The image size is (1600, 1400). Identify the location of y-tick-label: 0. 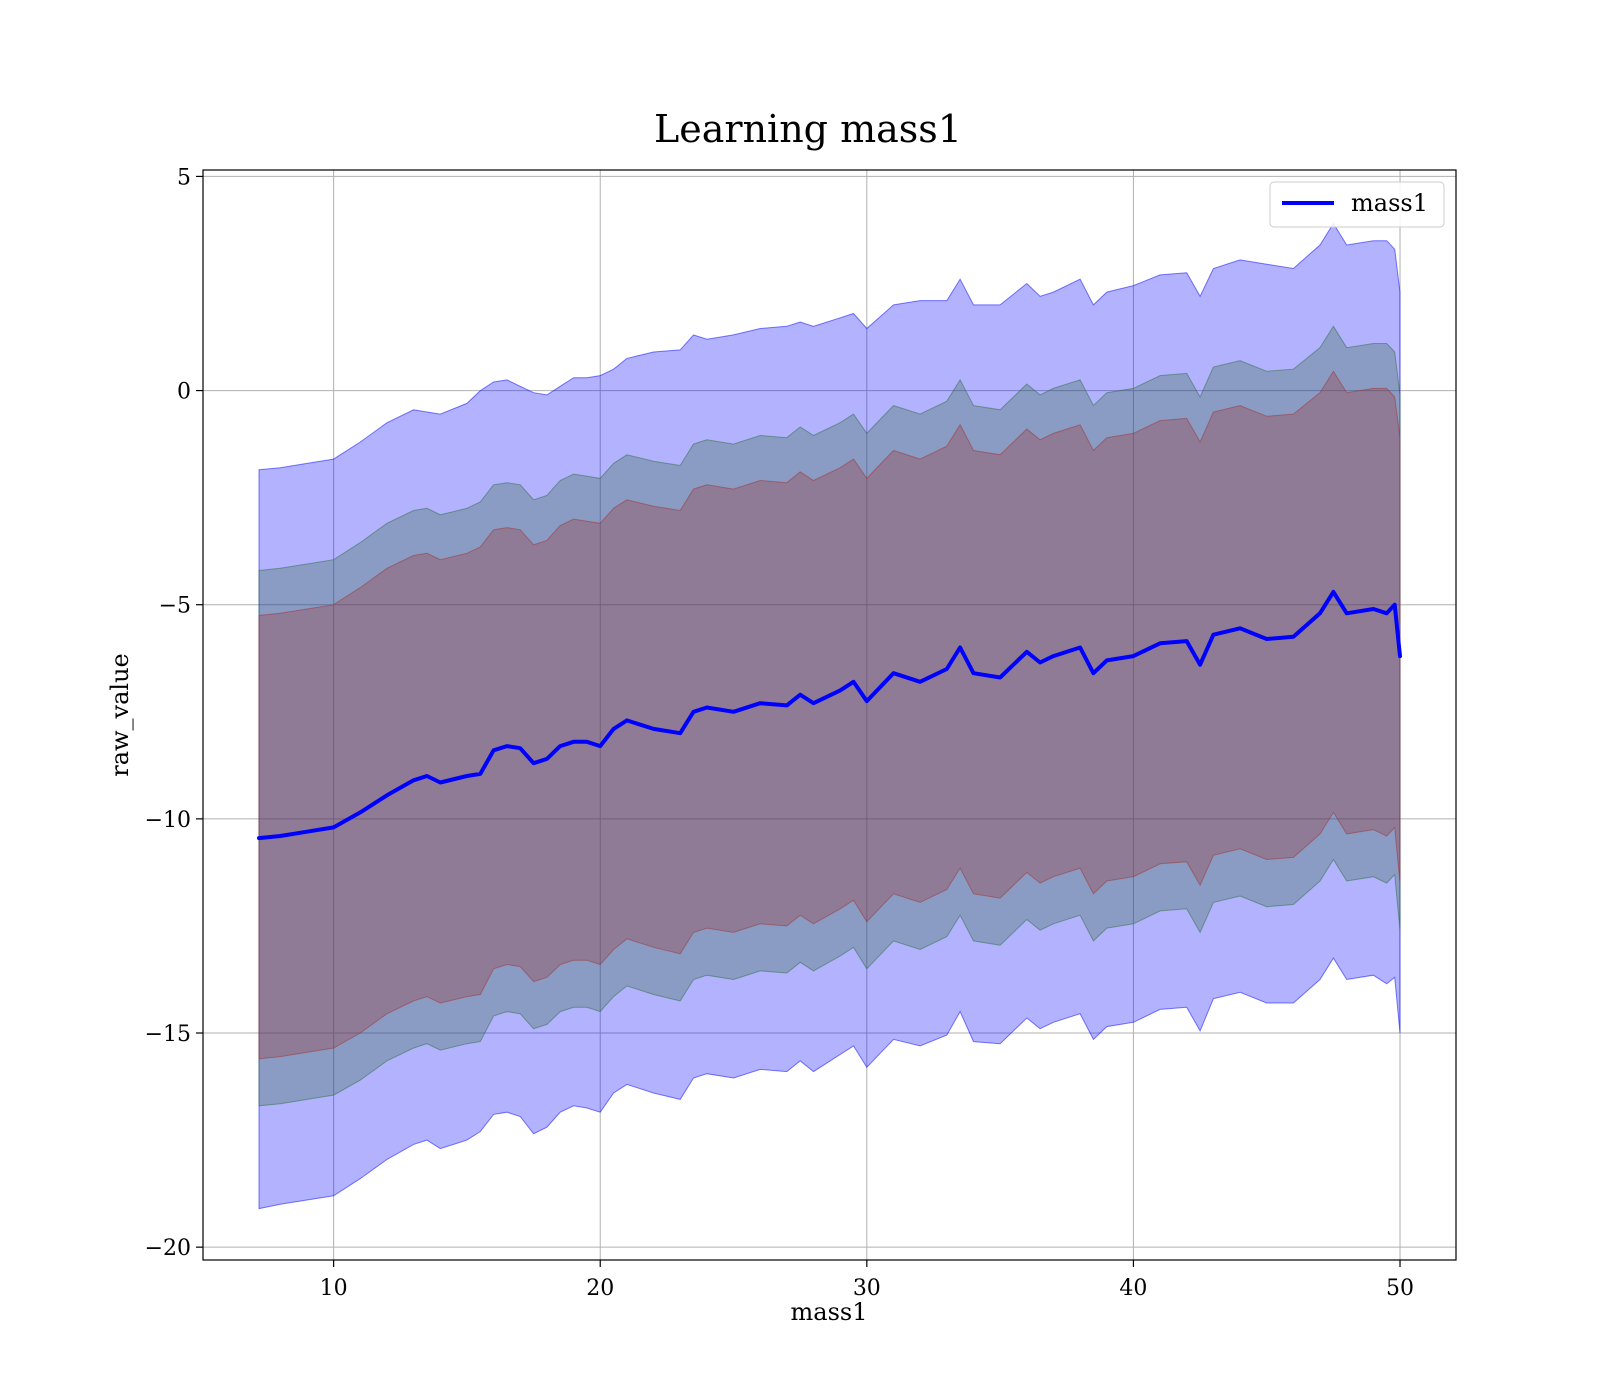
(184, 392).